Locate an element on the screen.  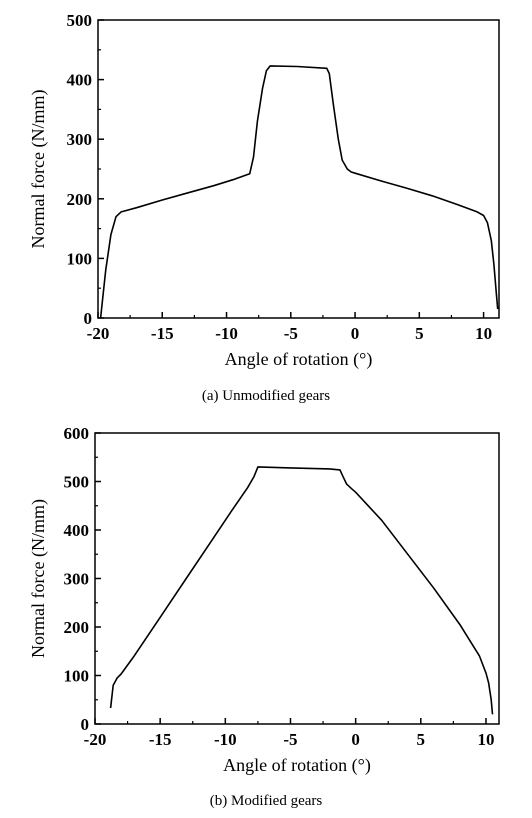
x-axis-title-b: Angle of rotation (°) is located at coordinates (297, 765).